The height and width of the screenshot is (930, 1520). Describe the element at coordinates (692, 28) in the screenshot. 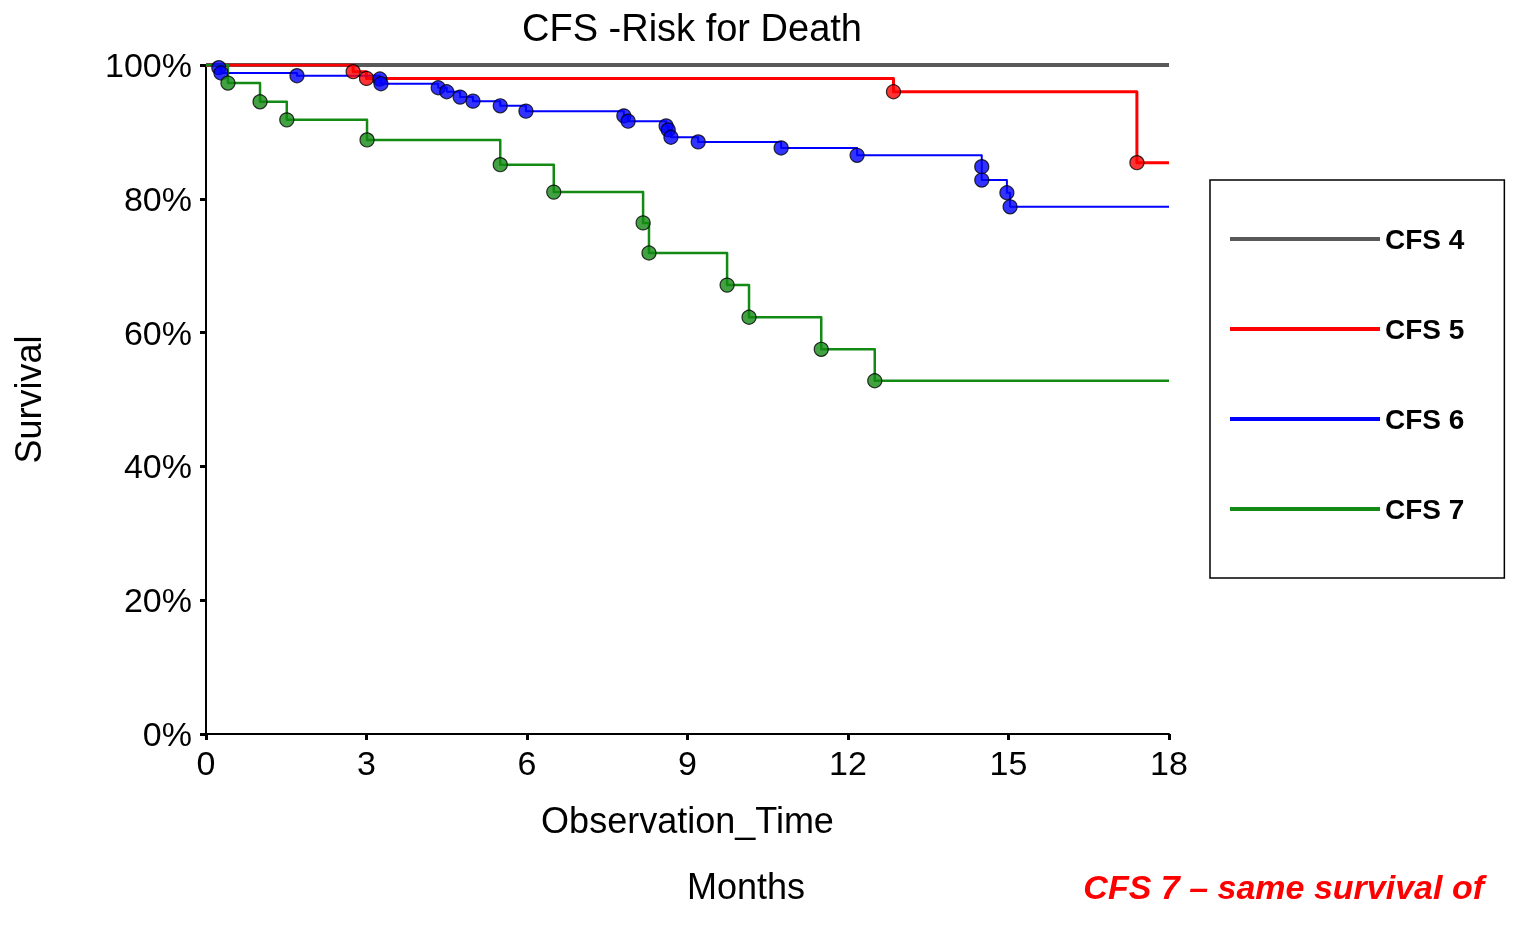

I see `chart-title: CFS -Risk for Death` at that location.